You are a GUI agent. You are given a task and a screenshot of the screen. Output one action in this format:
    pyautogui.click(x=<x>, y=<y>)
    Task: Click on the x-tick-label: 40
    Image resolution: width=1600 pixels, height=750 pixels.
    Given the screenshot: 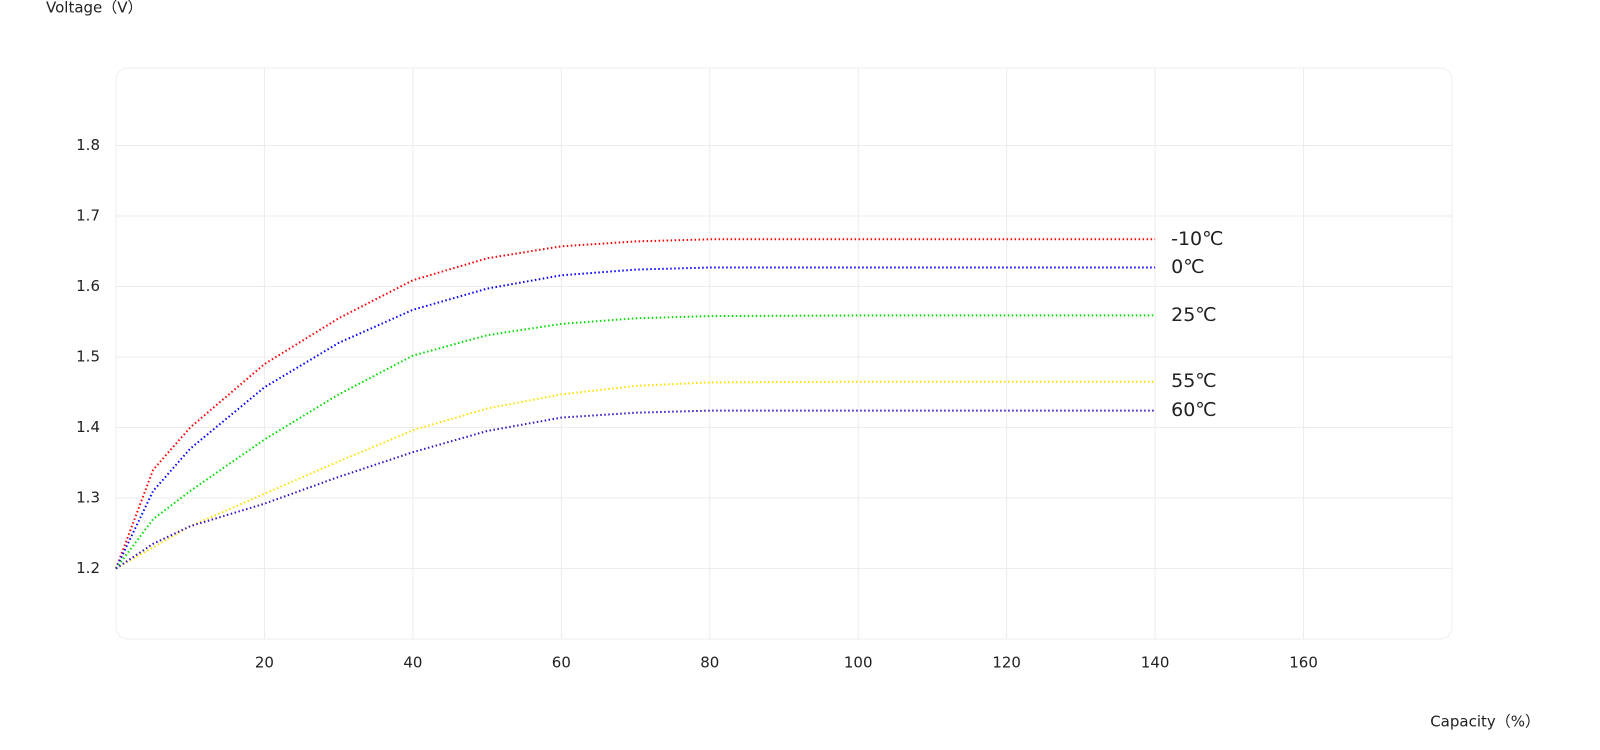 What is the action you would take?
    pyautogui.click(x=412, y=663)
    